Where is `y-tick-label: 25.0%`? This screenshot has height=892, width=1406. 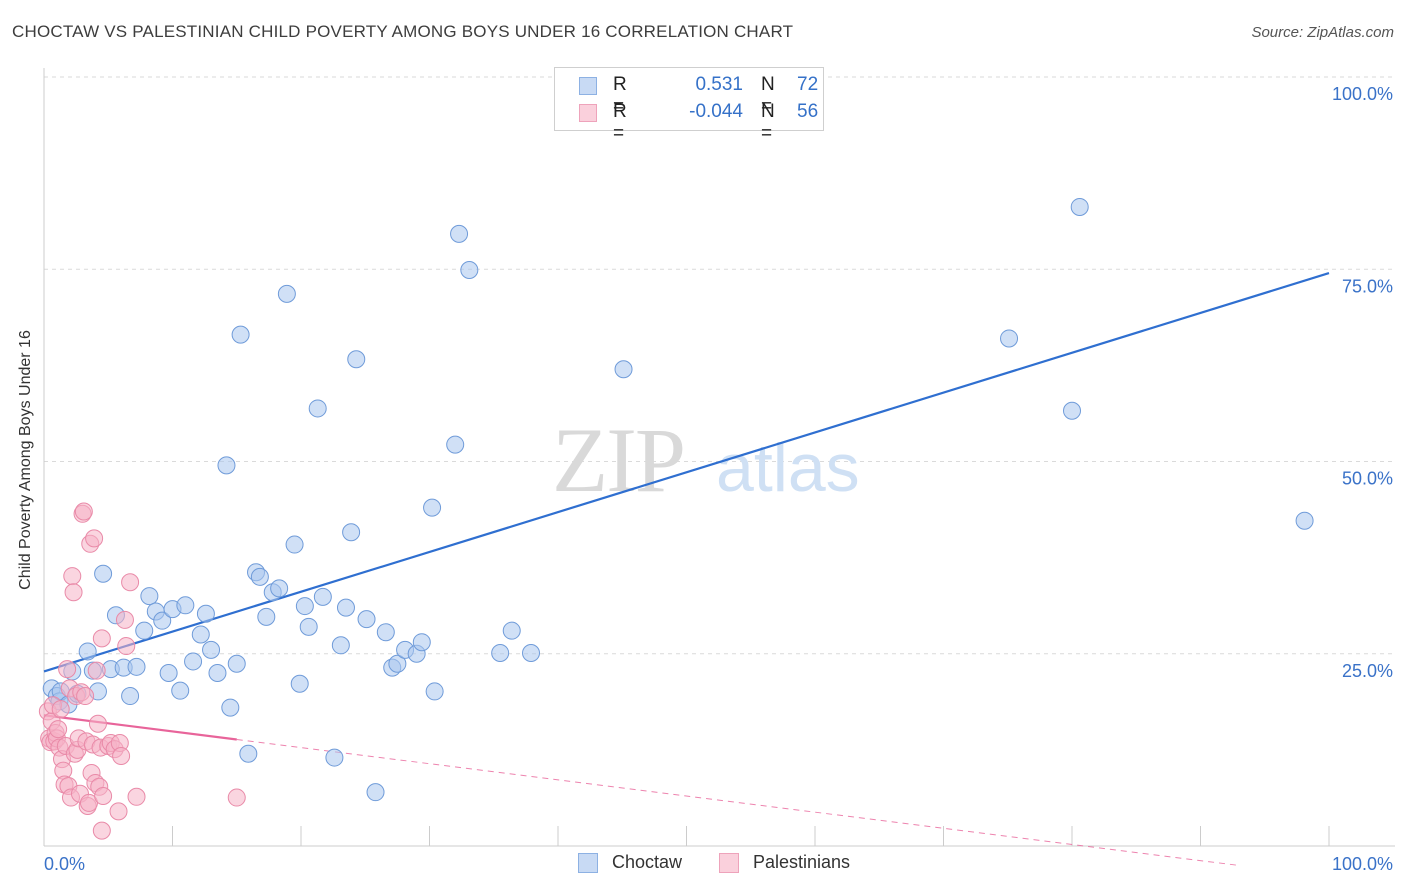
y-tick-label: 25.0% is located at coordinates (1367, 671).